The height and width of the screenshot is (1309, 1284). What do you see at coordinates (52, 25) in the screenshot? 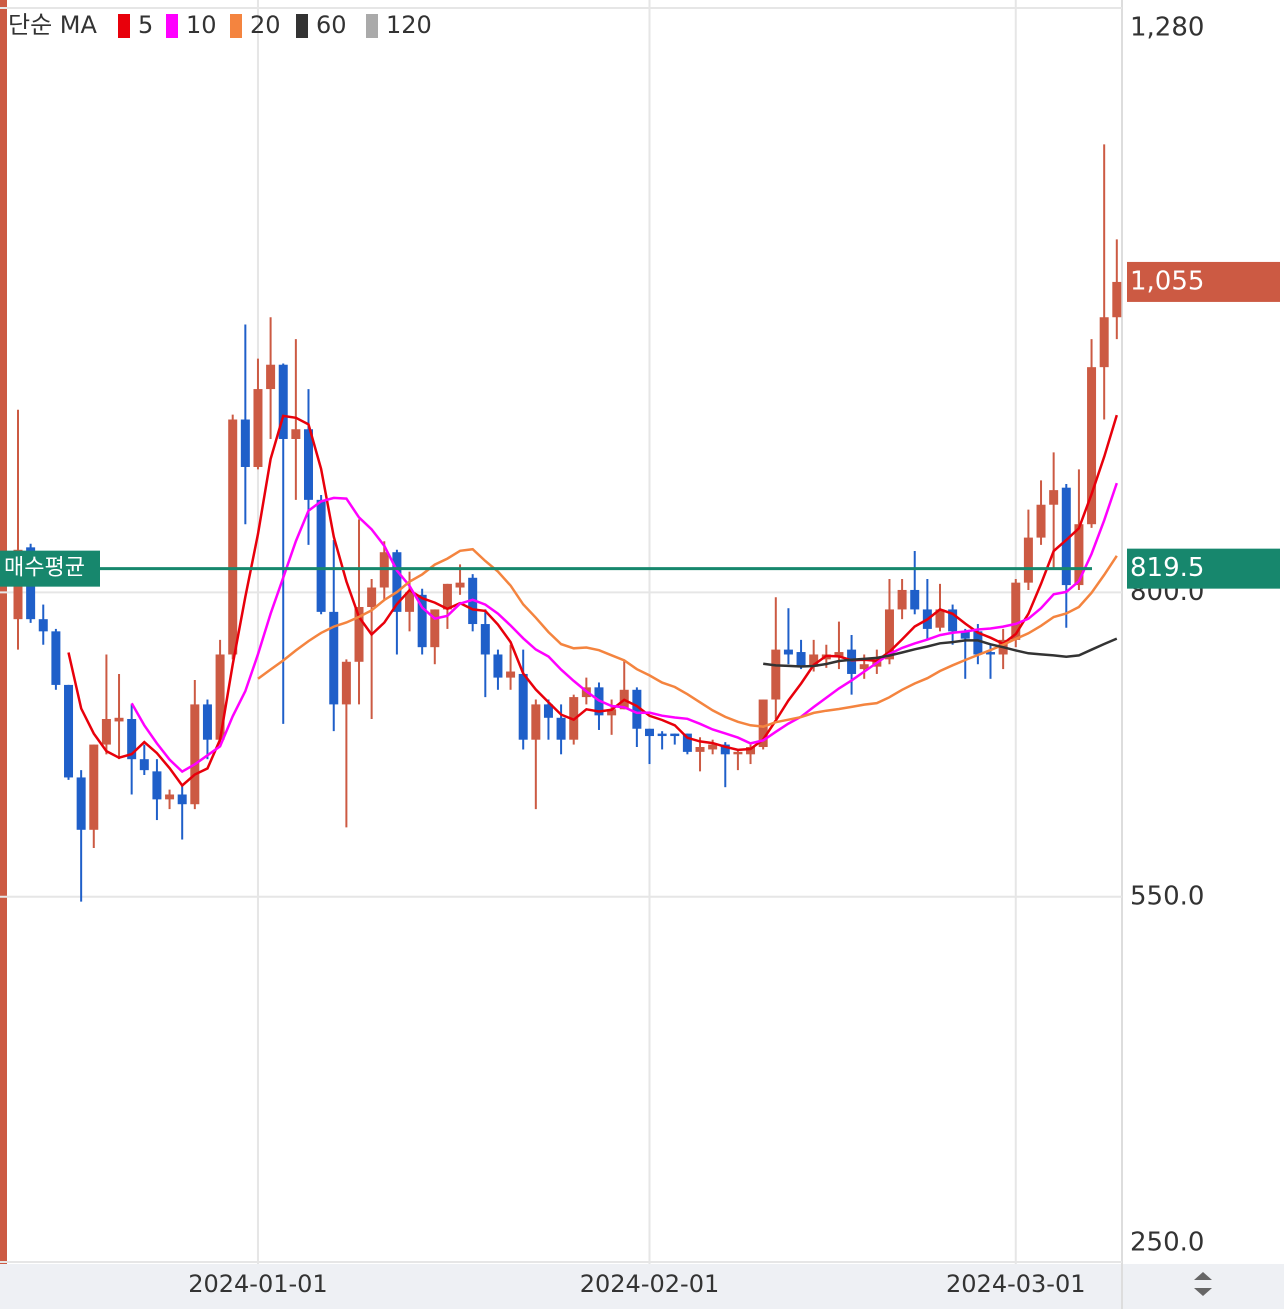
I see `legend-title: 단순 MA` at bounding box center [52, 25].